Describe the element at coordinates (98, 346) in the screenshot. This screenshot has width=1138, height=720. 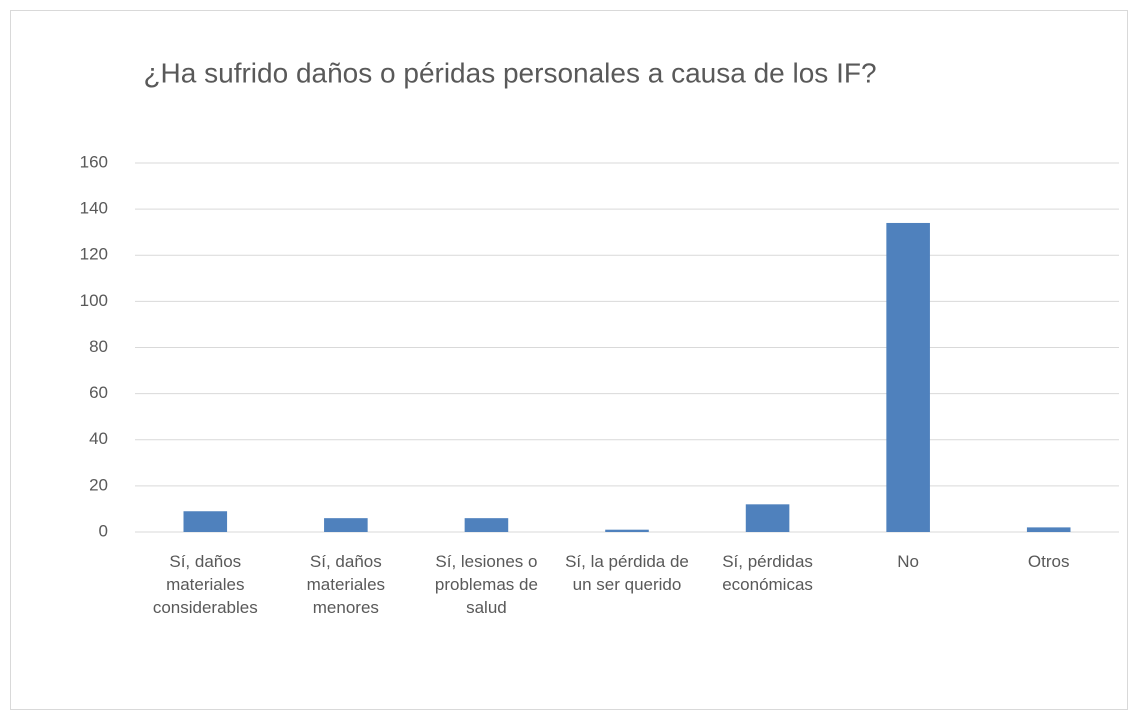
I see `y-tick-label: 80` at that location.